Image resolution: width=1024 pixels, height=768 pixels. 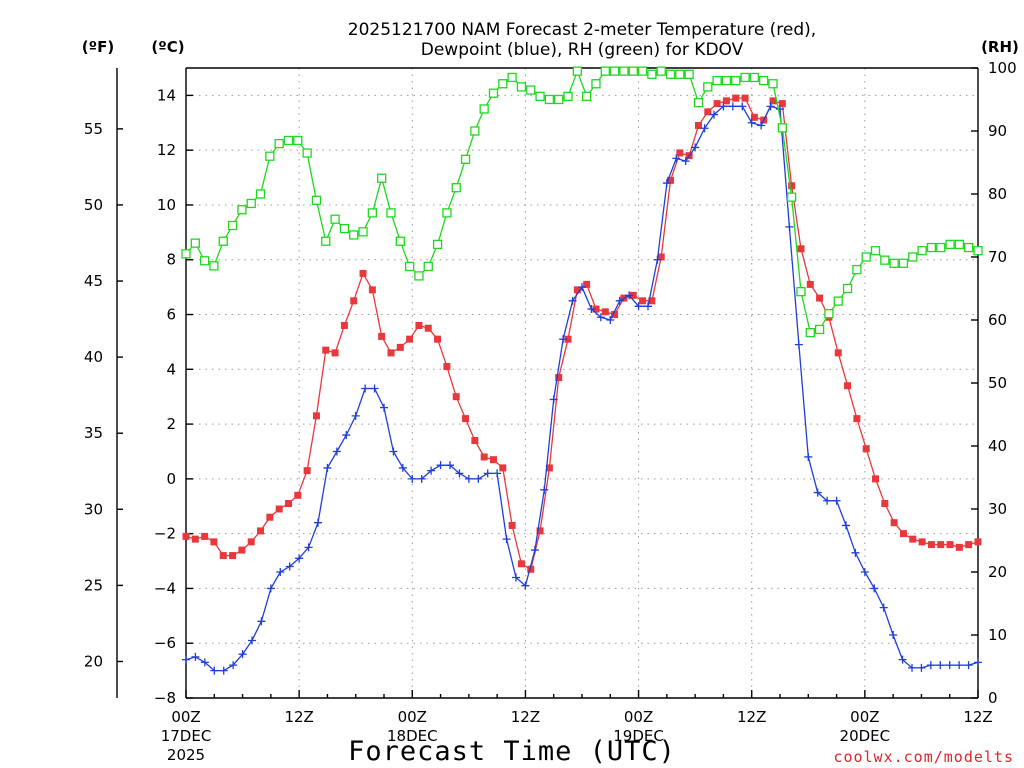 What do you see at coordinates (186, 755) in the screenshot?
I see `year-tick-label: 2025` at bounding box center [186, 755].